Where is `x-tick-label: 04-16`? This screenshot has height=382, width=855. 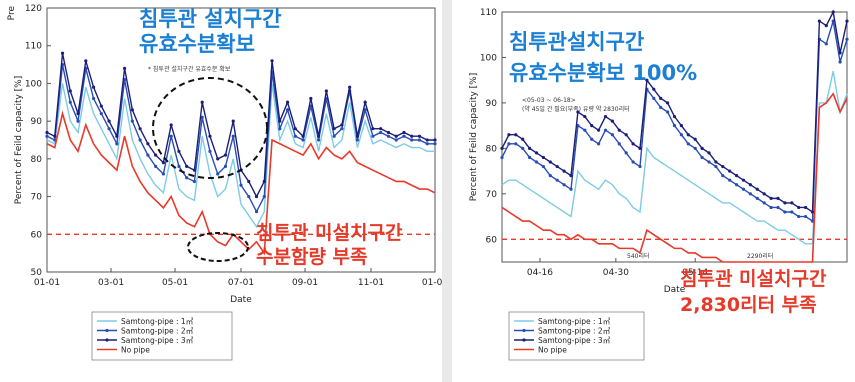
x-tick-label: 04-16 is located at coordinates (540, 273).